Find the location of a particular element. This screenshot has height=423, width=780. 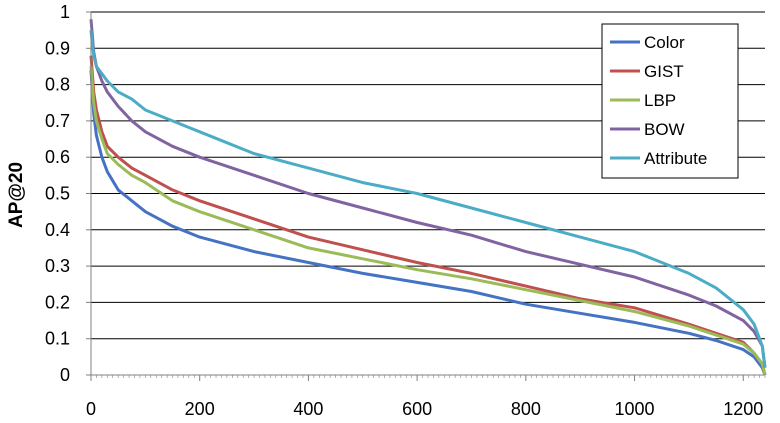

legend-label: Attribute is located at coordinates (675, 158).